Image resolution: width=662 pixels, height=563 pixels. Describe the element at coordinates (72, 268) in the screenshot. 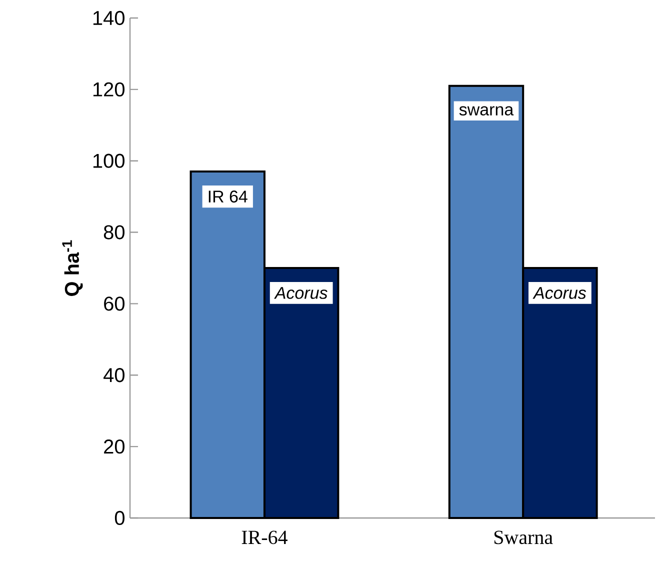

I see `y-axis-title: Q ha$^{-1}$` at that location.